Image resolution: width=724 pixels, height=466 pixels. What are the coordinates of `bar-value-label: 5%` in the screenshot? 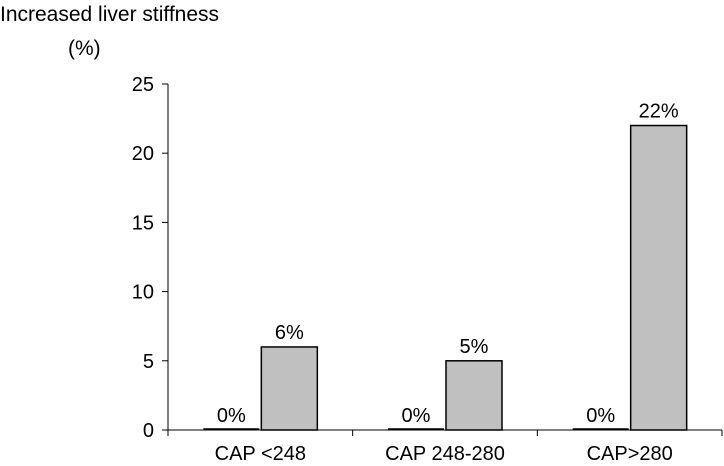 It's located at (474, 347).